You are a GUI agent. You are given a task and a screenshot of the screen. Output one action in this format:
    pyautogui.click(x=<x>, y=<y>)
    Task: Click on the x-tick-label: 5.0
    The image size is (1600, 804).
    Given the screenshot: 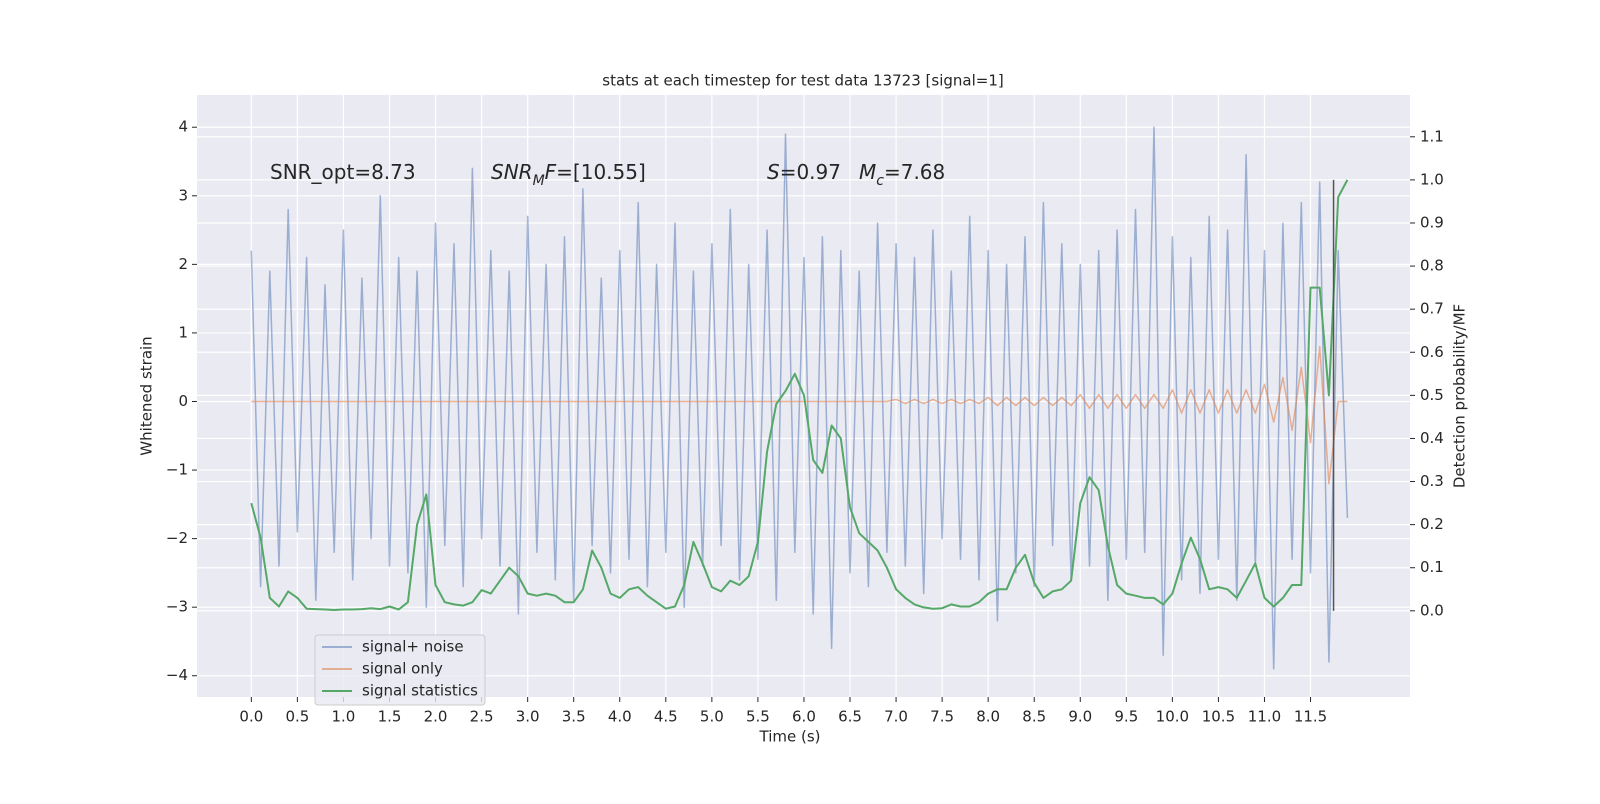 What is the action you would take?
    pyautogui.click(x=712, y=717)
    